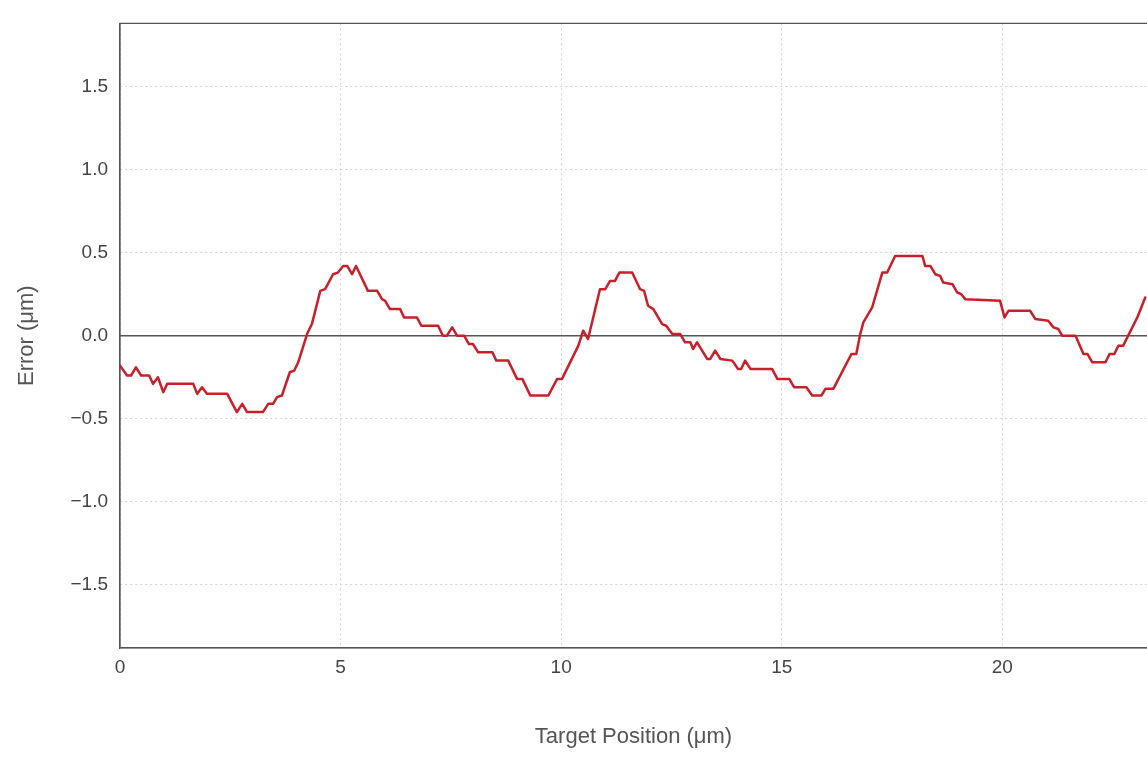 The height and width of the screenshot is (764, 1147). What do you see at coordinates (633, 735) in the screenshot?
I see `x-axis-title: Target Position (μm)` at bounding box center [633, 735].